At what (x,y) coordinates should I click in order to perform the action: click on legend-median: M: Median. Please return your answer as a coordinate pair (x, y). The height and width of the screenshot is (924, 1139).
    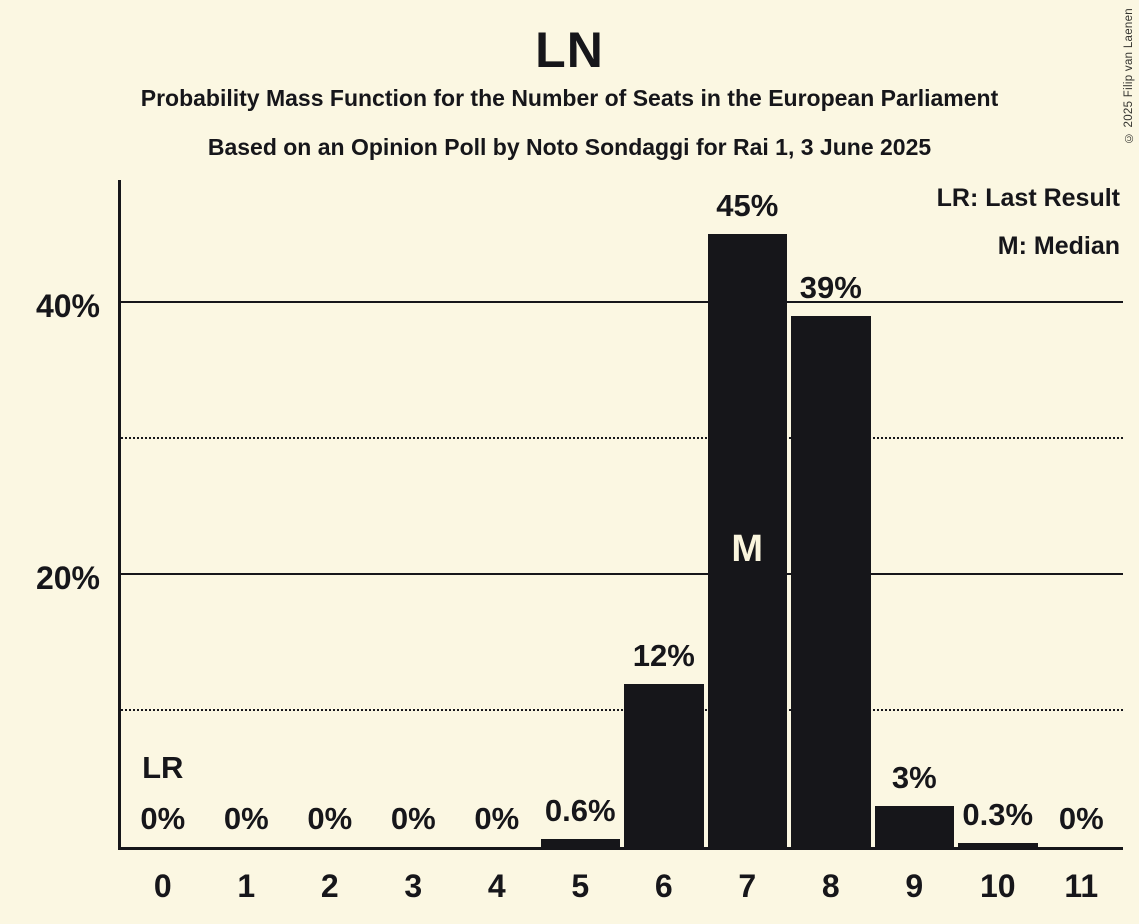
    Looking at the image, I should click on (1058, 246).